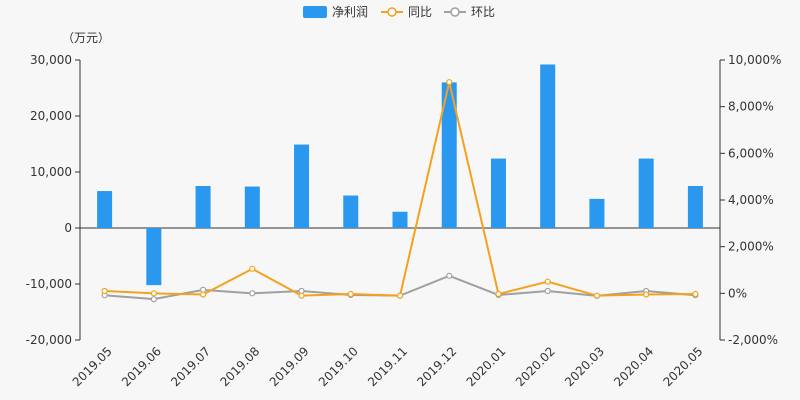  Describe the element at coordinates (535, 366) in the screenshot. I see `x-tick-label: 2020.02` at that location.